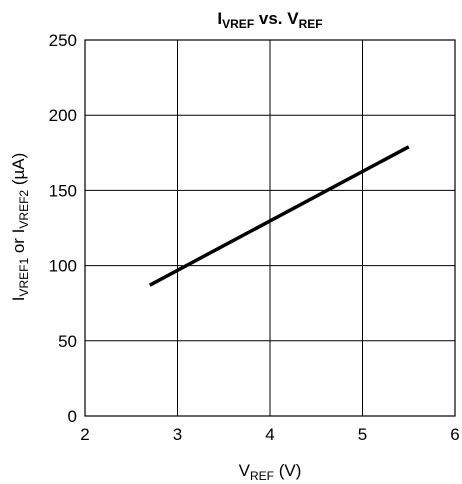 This screenshot has height=484, width=462. What do you see at coordinates (362, 434) in the screenshot?
I see `x-tick-label: 5` at bounding box center [362, 434].